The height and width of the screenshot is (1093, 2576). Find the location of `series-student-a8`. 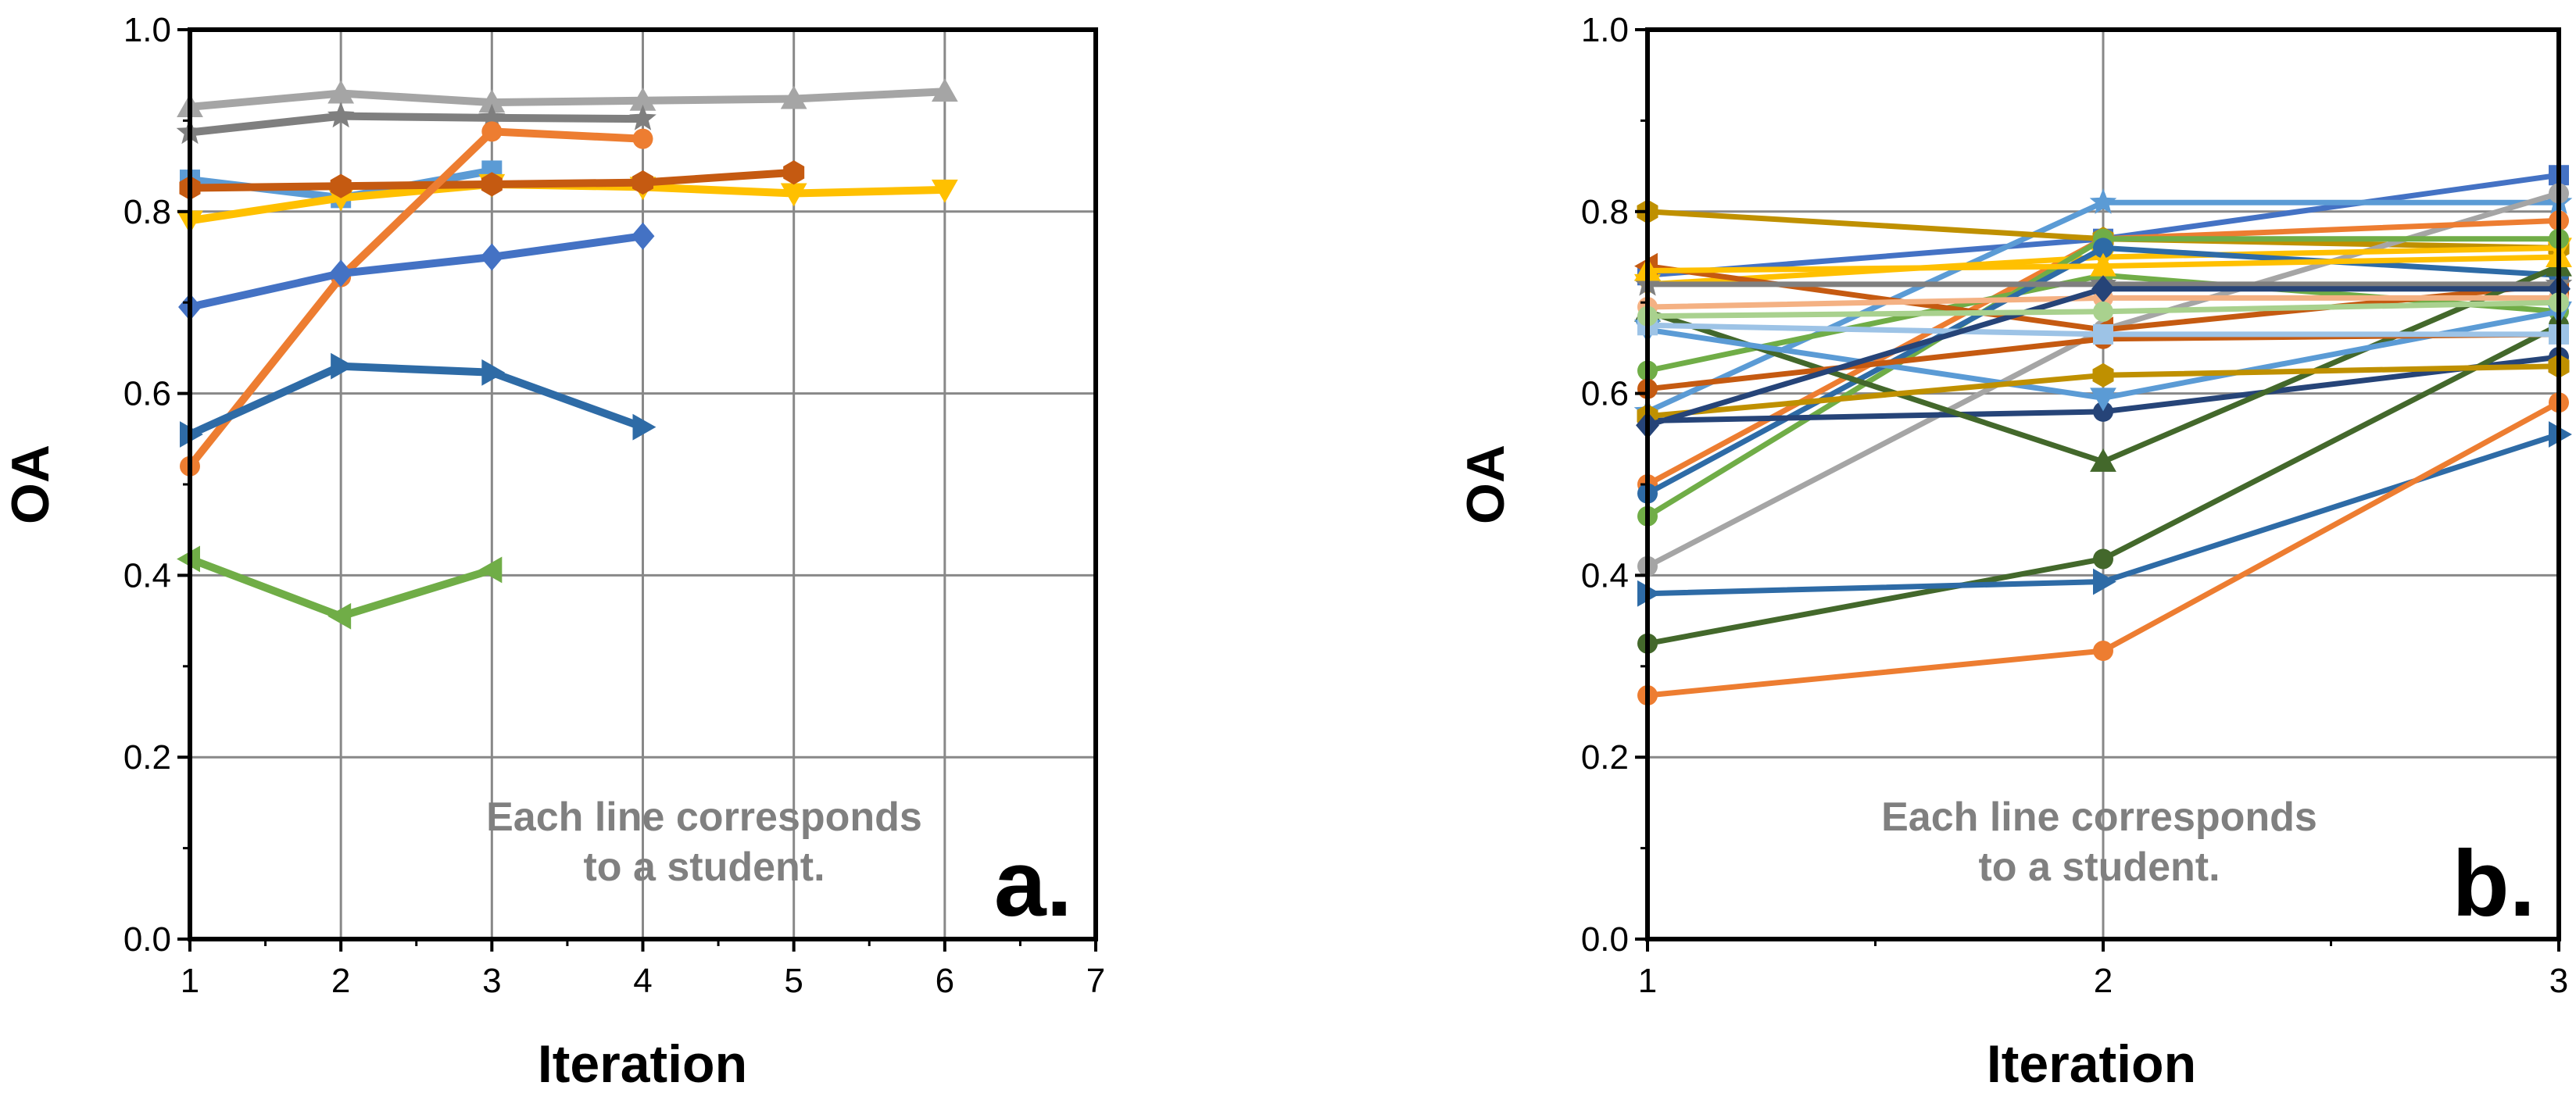

series-student-a8 is located at coordinates (418, 400).